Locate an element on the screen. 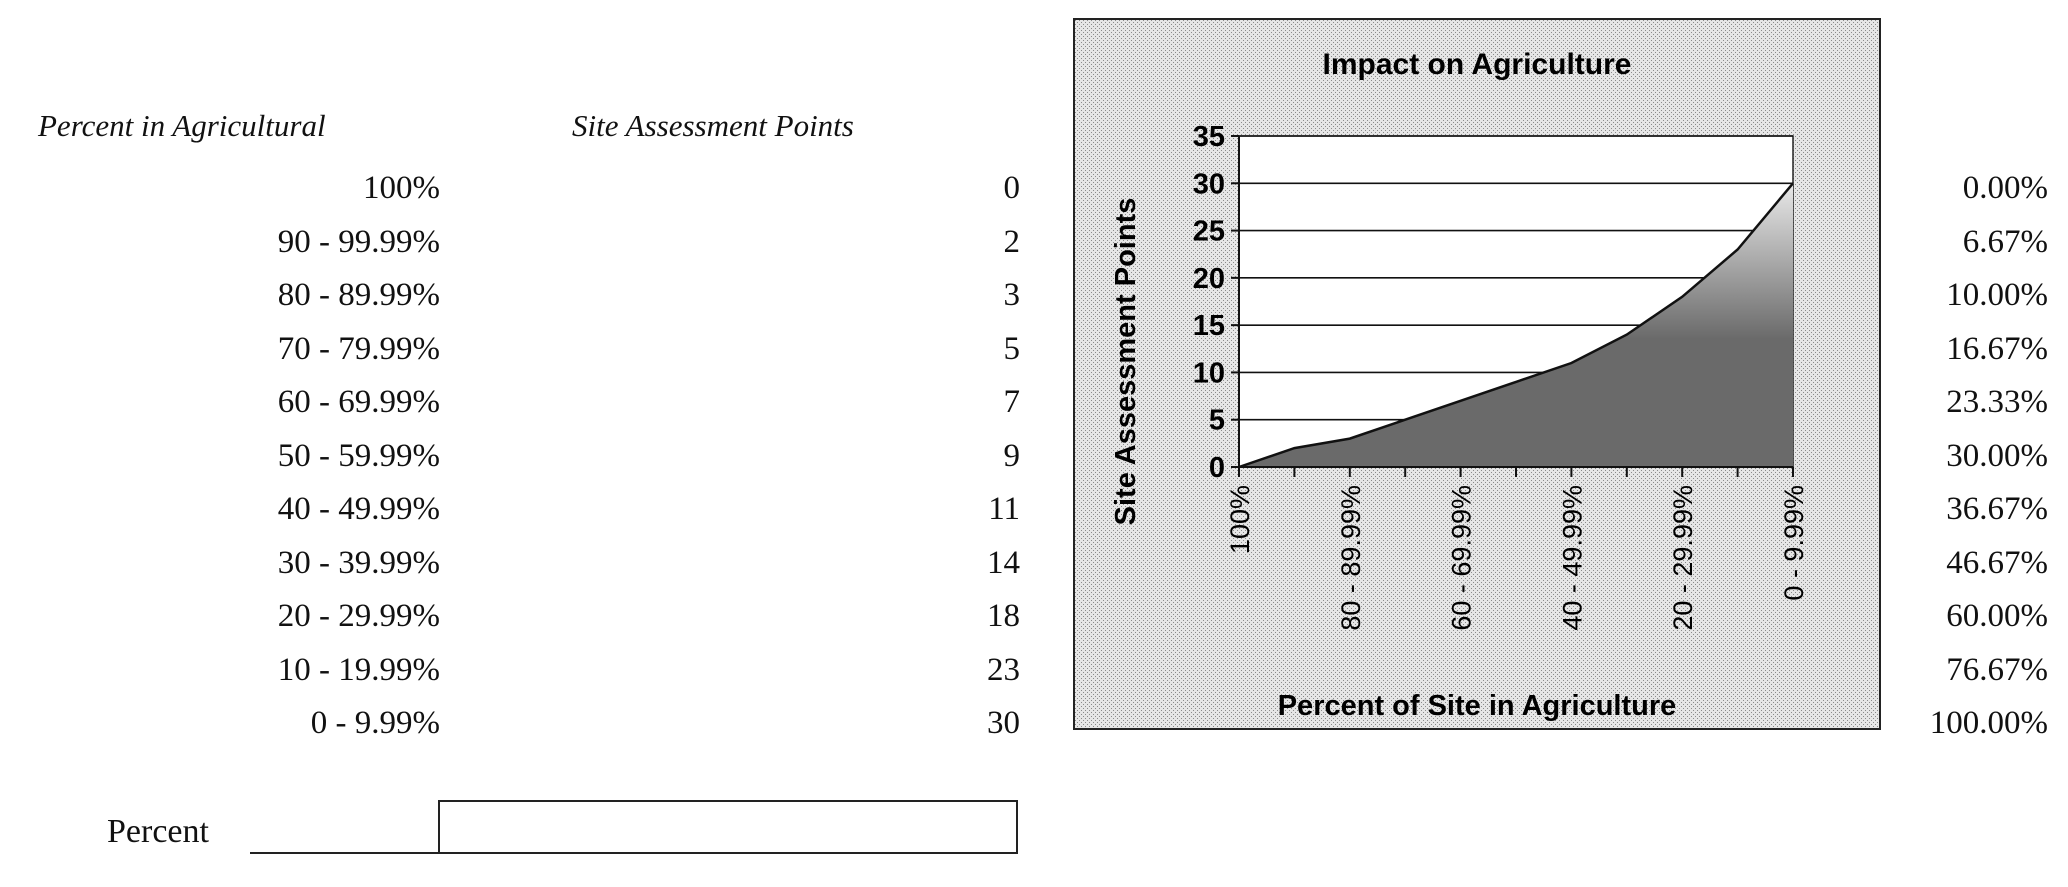  range-cell: 10 - 19.99% is located at coordinates (358, 670).